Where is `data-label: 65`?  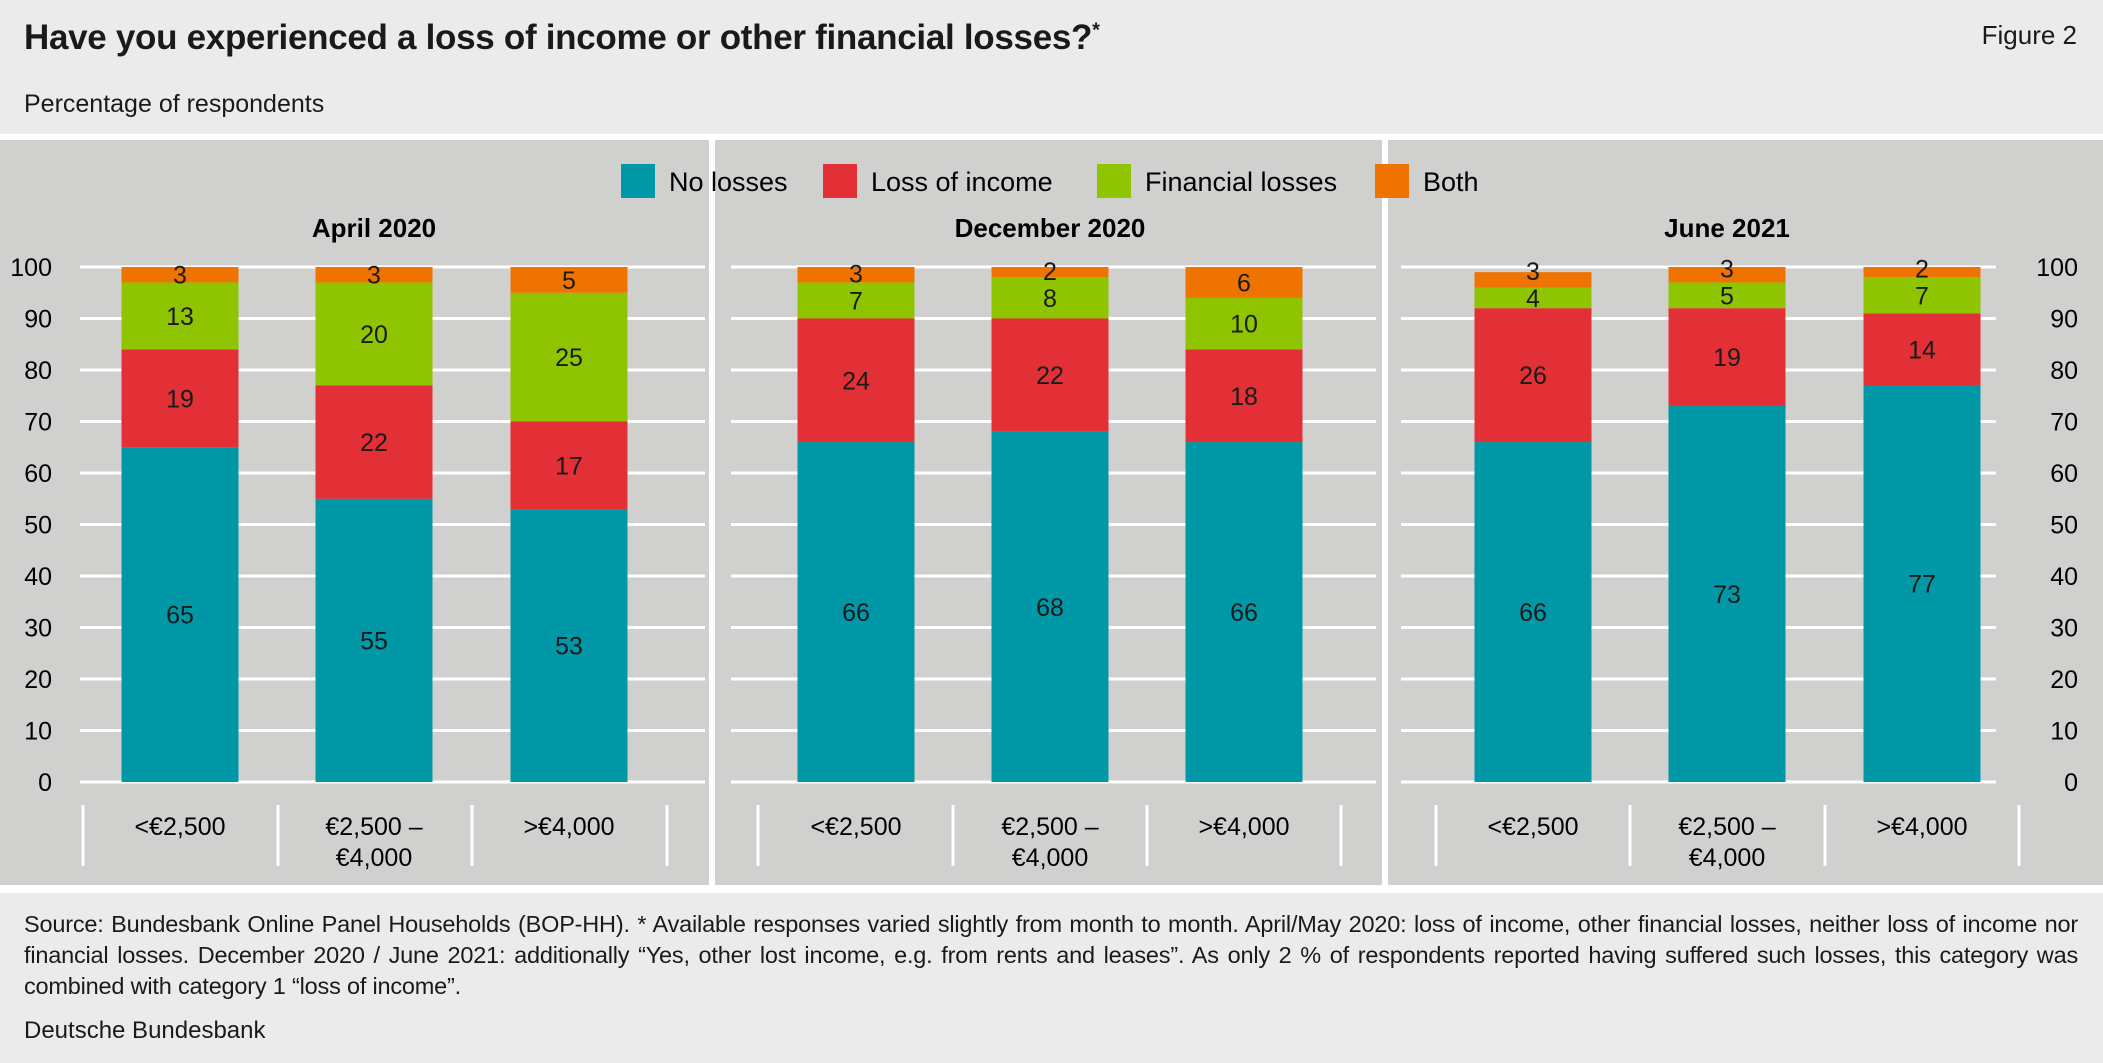
data-label: 65 is located at coordinates (180, 616).